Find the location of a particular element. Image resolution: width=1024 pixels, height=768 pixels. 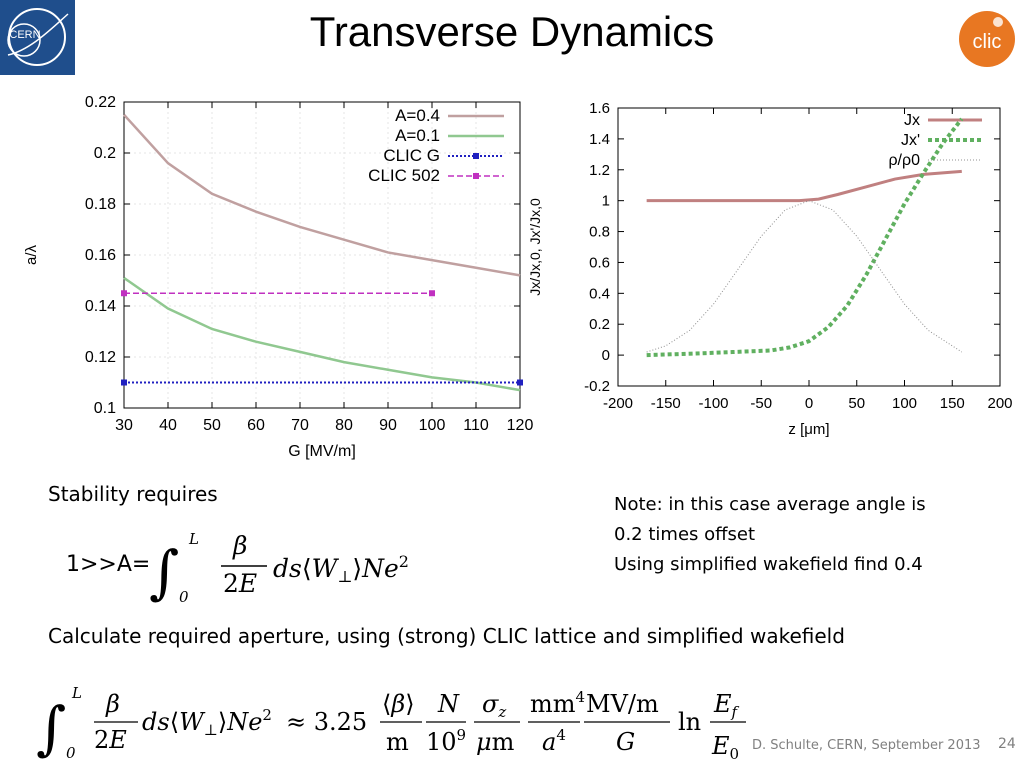

note-line-3: Using simplified wakefield find 0.4 is located at coordinates (768, 564).